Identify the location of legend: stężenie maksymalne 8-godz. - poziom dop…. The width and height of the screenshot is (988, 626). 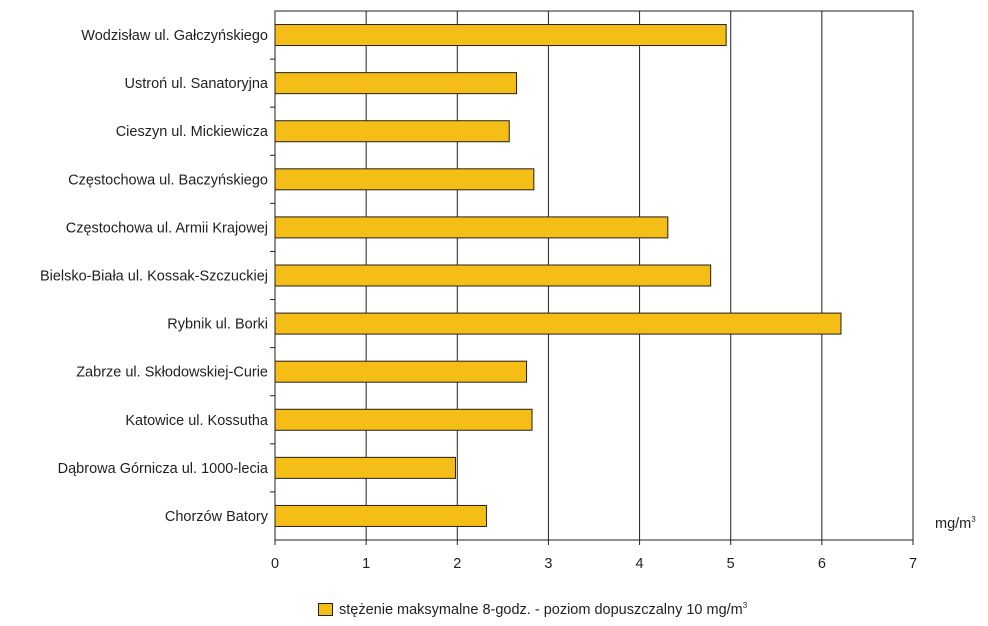
(532, 609).